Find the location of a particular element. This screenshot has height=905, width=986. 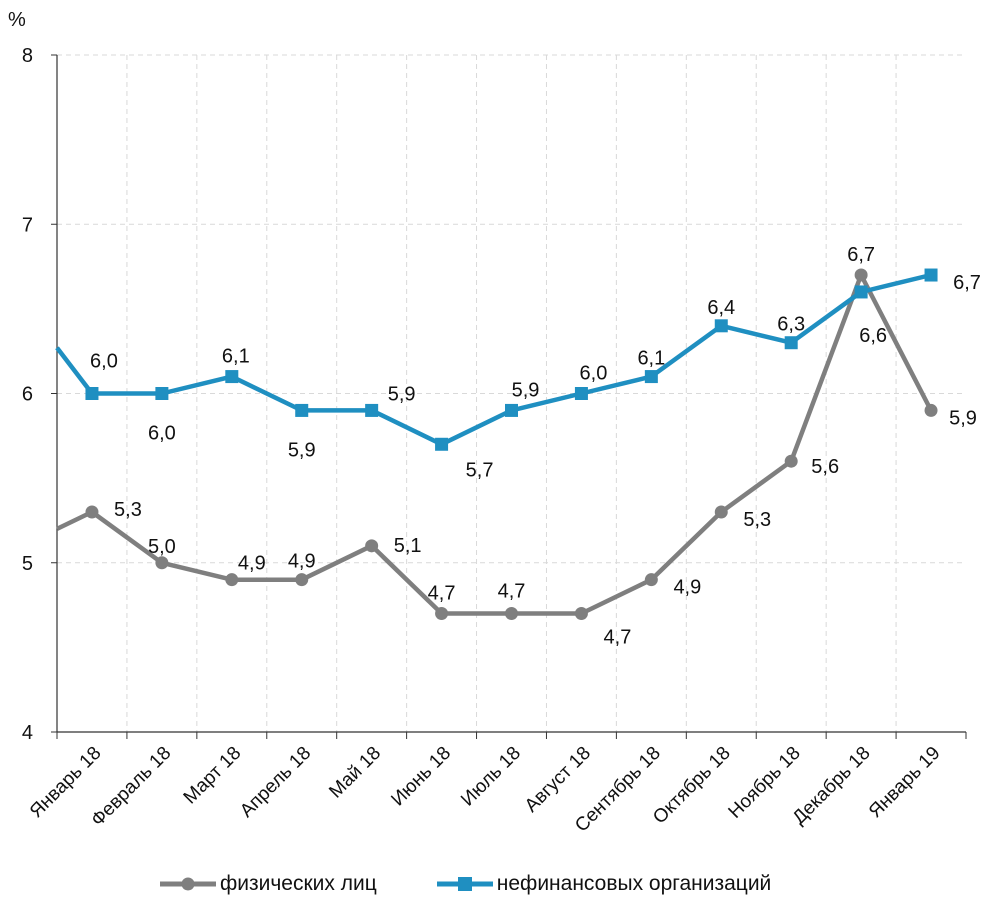

legend-swatch-gray-circle-line is located at coordinates (188, 884).